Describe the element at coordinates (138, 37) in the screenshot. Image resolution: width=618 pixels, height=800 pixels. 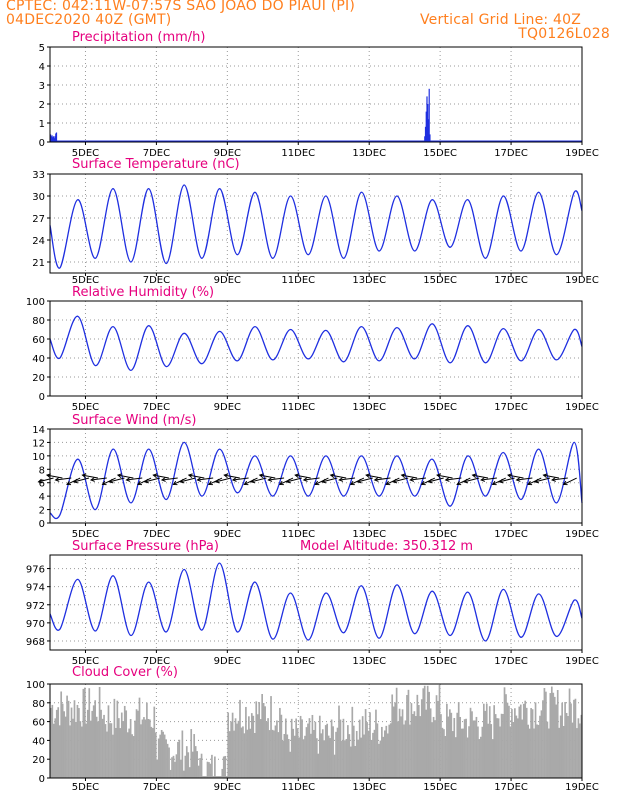
I see `precip-title: Precipitation (mm/h)` at that location.